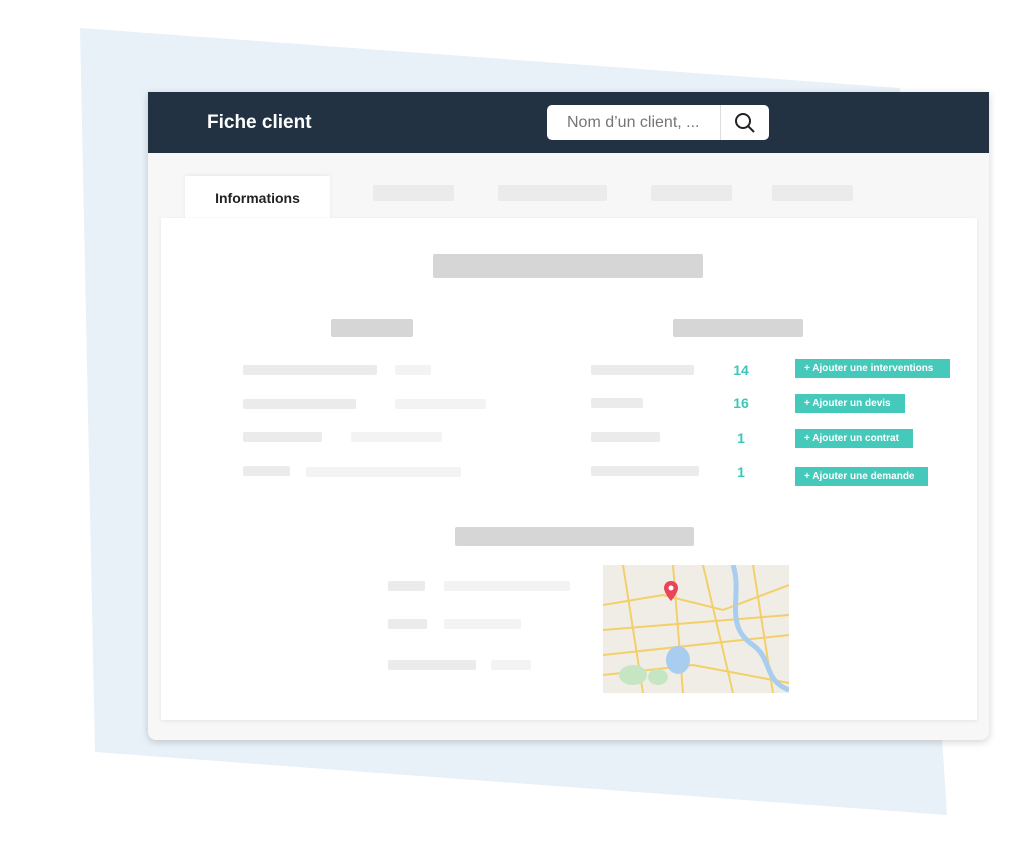 The image size is (1024, 845). What do you see at coordinates (861, 476) in the screenshot?
I see `add-demande-button: + Ajouter une demande` at bounding box center [861, 476].